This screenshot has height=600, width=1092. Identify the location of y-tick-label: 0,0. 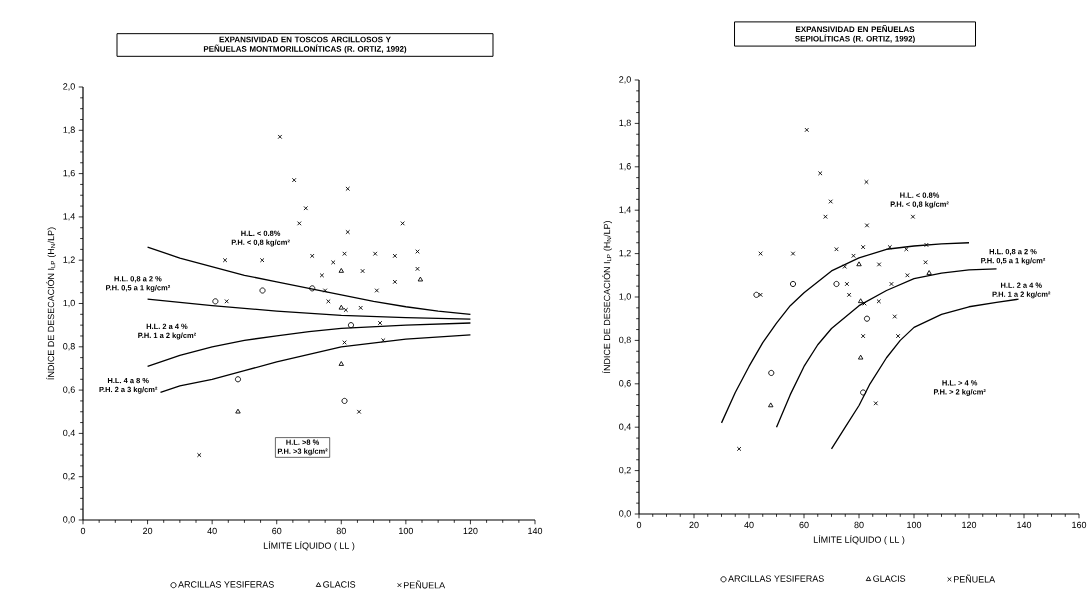
(625, 514).